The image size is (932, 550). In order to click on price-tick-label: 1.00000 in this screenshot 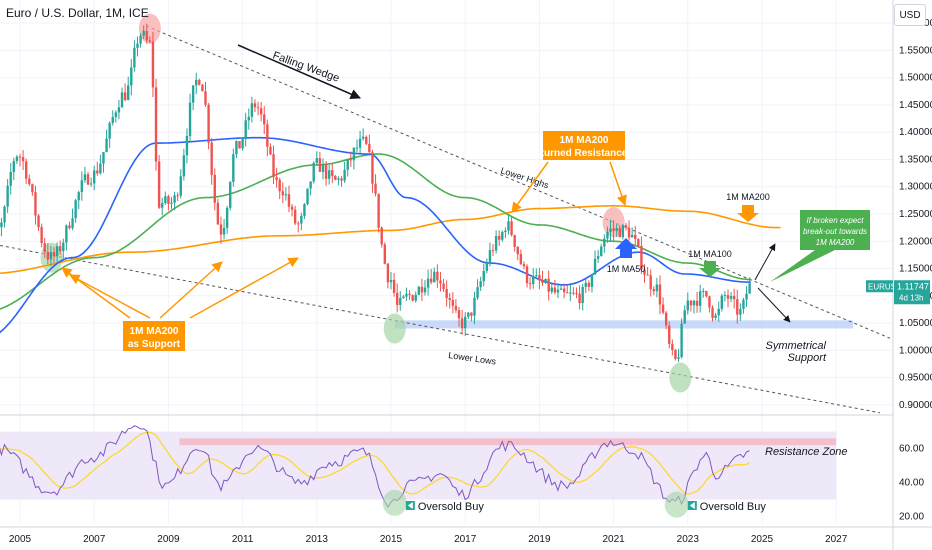, I will do `click(915, 350)`.